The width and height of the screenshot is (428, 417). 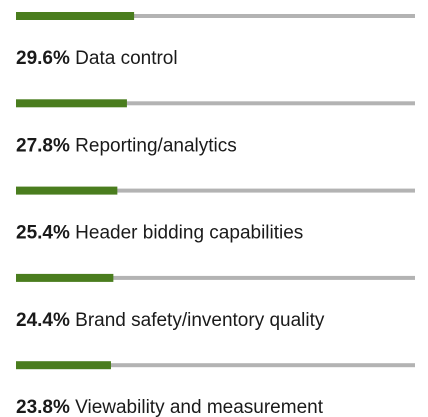 What do you see at coordinates (156, 145) in the screenshot?
I see `category-label: Reporting/analytics` at bounding box center [156, 145].